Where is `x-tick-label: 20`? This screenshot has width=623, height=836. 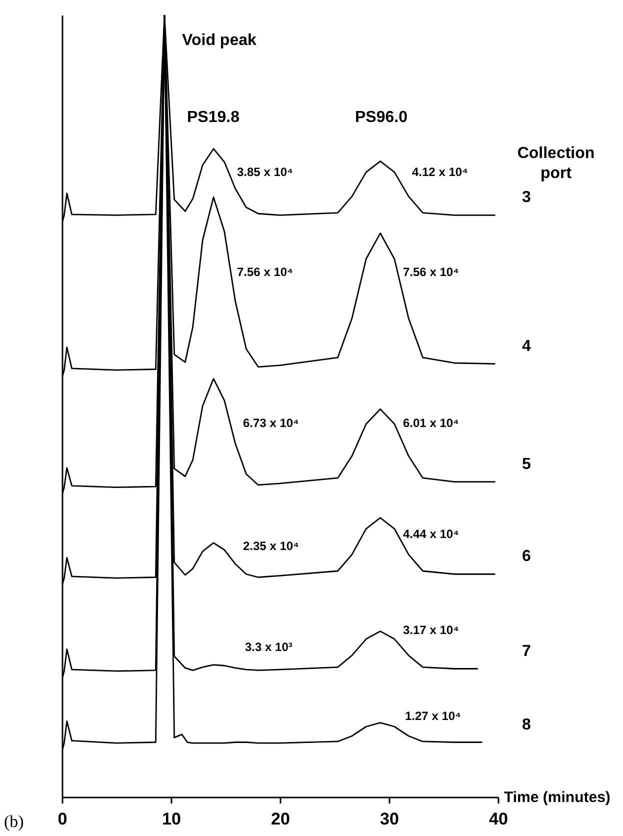
x-tick-label: 20 is located at coordinates (280, 819).